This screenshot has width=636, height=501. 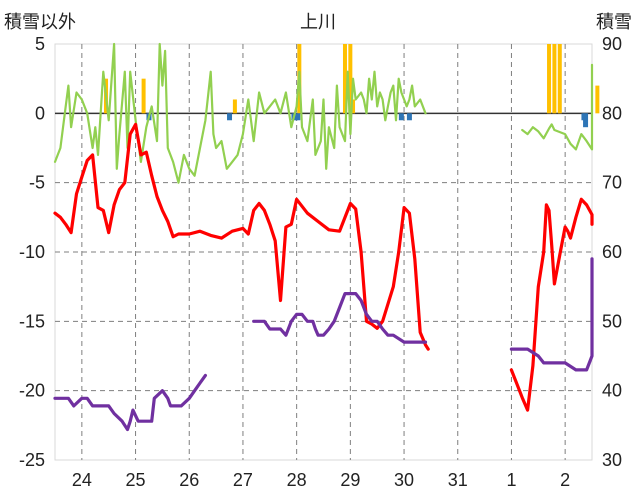 What do you see at coordinates (614, 22) in the screenshot?
I see `y-axis-right-label: 積雪` at bounding box center [614, 22].